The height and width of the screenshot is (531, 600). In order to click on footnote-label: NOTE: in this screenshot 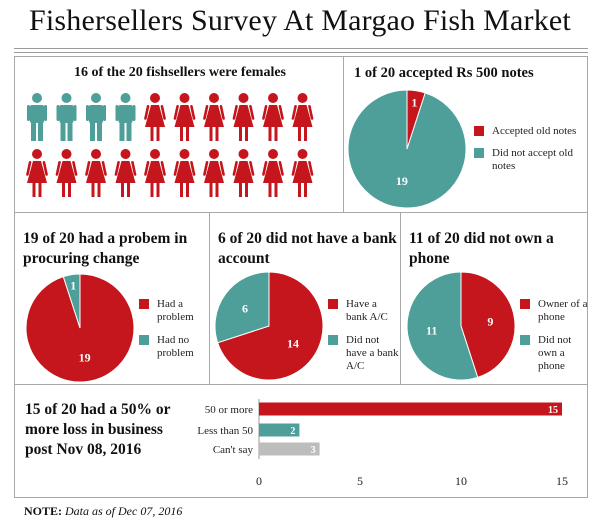, I will do `click(43, 511)`.